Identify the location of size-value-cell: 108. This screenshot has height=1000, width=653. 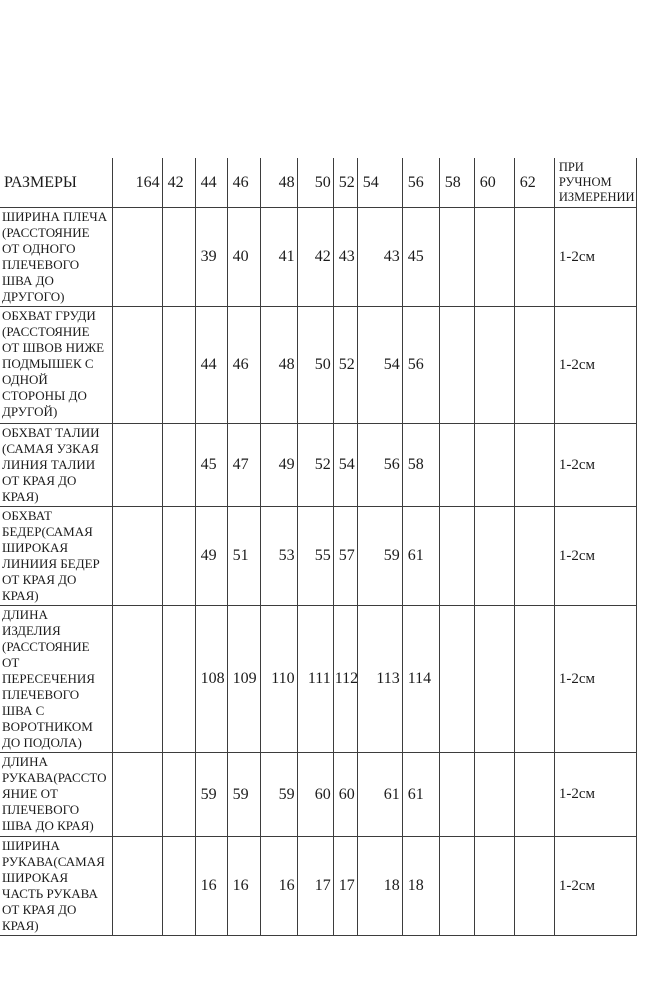
(211, 679).